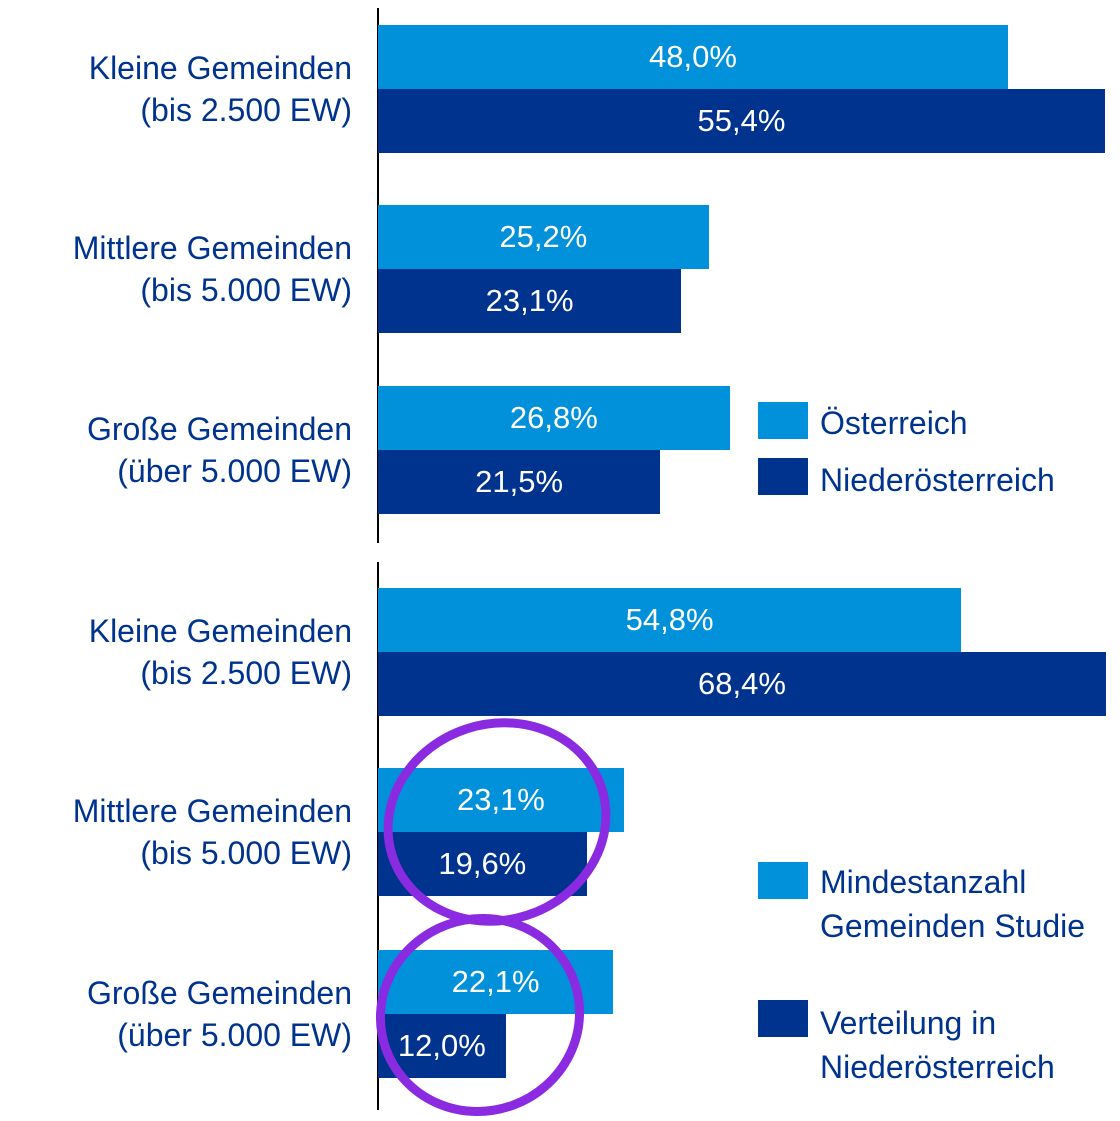 The image size is (1120, 1121). I want to click on value-label: 25,2%, so click(543, 236).